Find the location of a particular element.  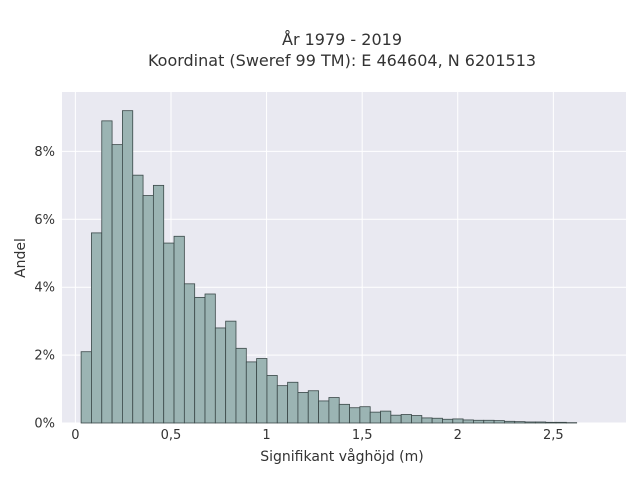

x-tick-label: 2,5 is located at coordinates (553, 435).